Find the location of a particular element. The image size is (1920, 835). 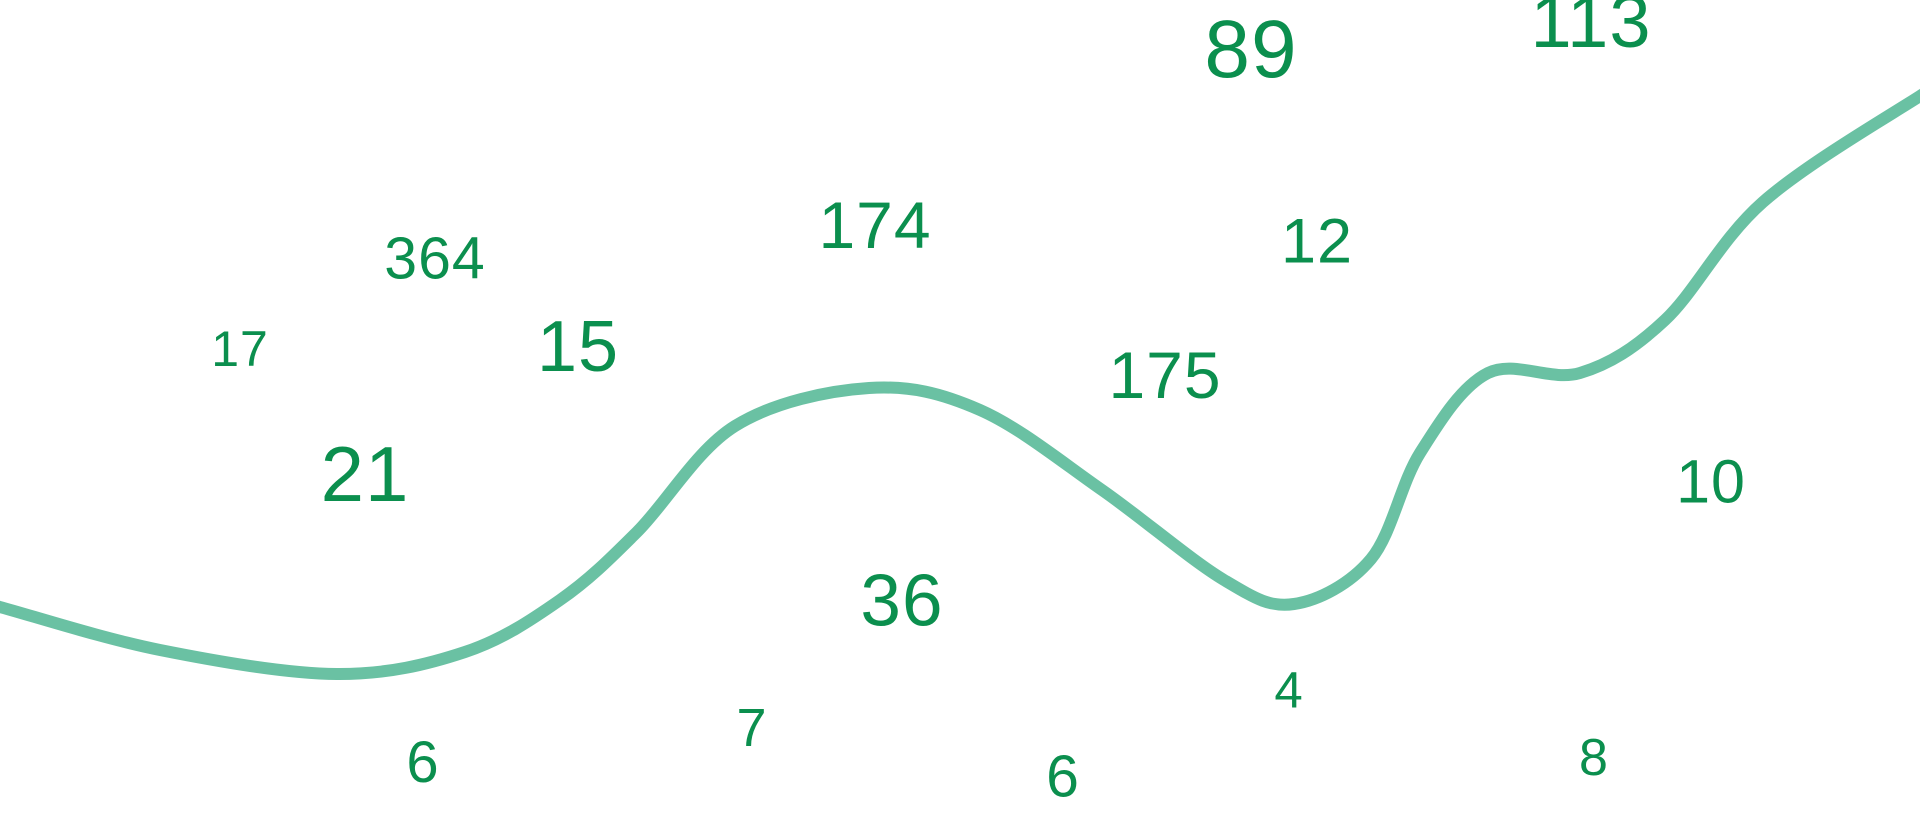

number-label: 175 is located at coordinates (1165, 375).